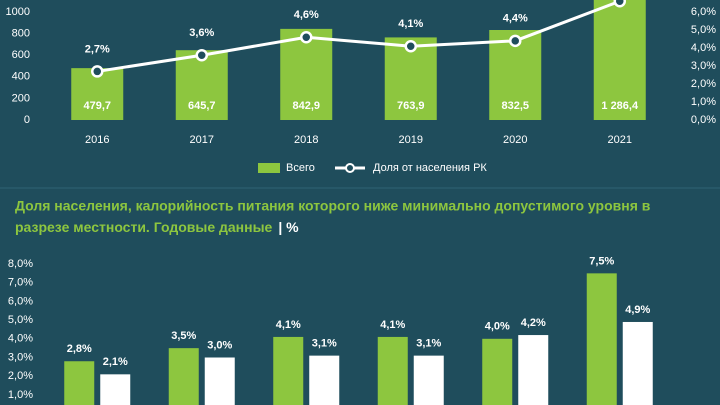  What do you see at coordinates (20, 357) in the screenshot?
I see `y-tick-label: 3,0%` at bounding box center [20, 357].